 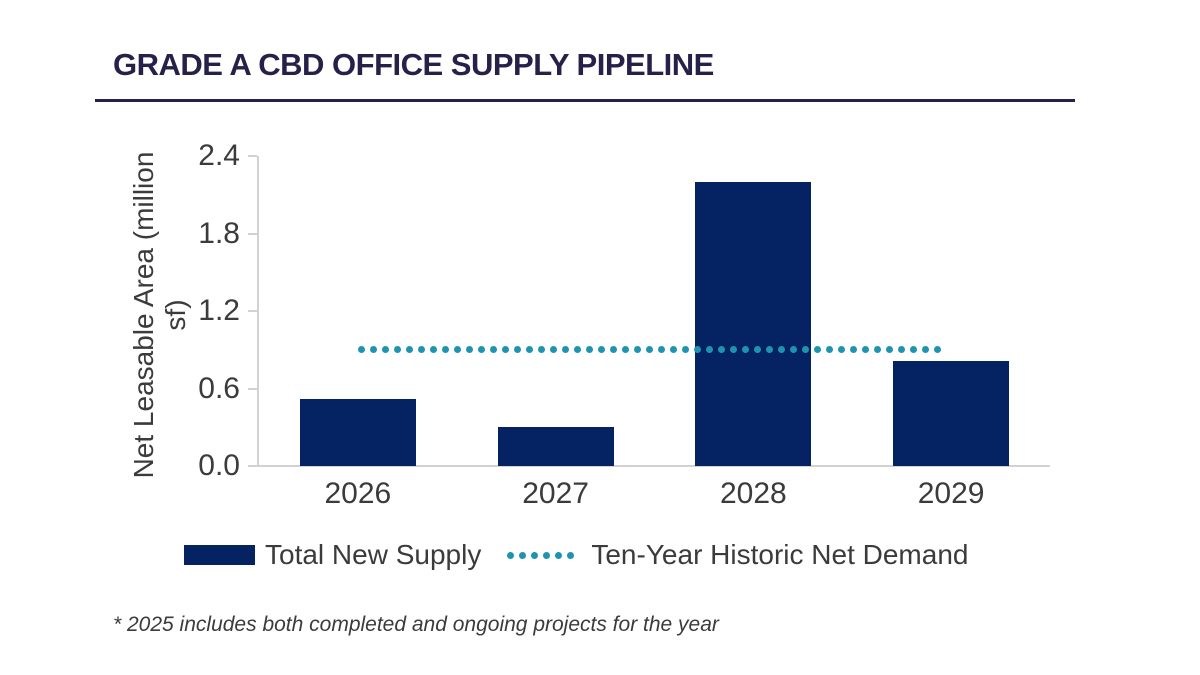 What do you see at coordinates (753, 493) in the screenshot?
I see `x-tick-label: 2028` at bounding box center [753, 493].